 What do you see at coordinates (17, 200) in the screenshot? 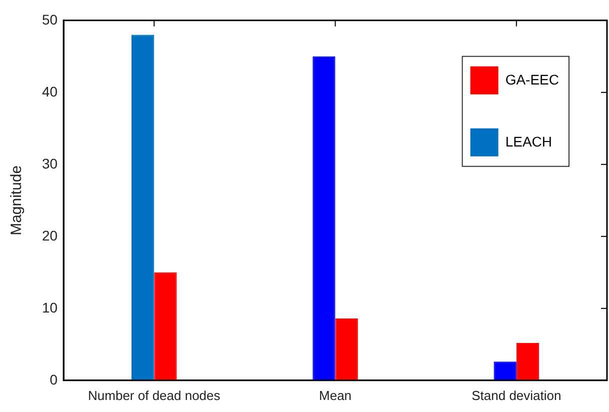
I see `y-axis-title: Magnitude` at bounding box center [17, 200].